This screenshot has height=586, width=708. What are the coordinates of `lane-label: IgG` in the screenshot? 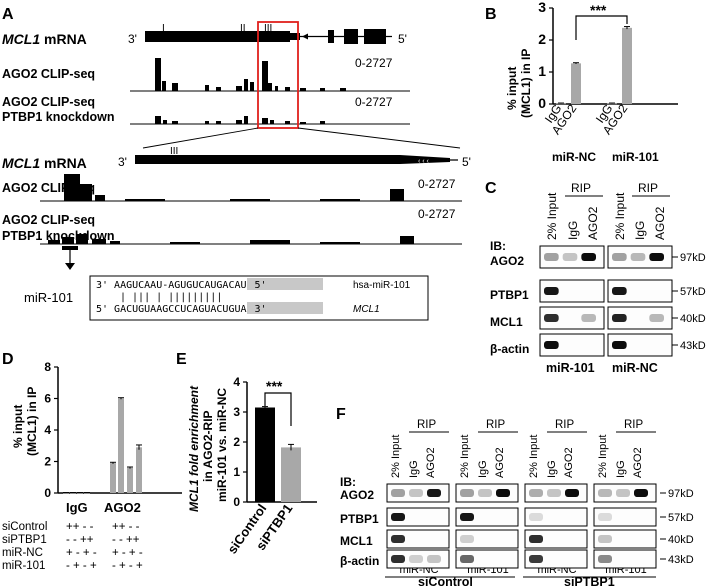 It's located at (640, 230).